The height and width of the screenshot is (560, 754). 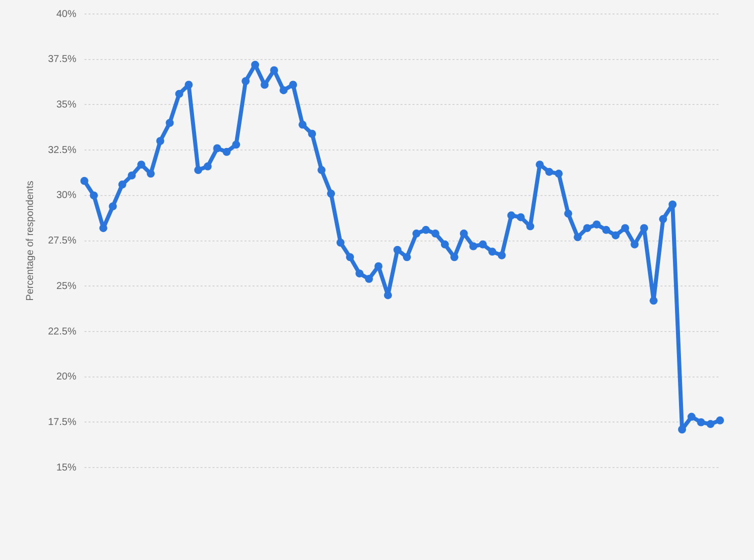 What do you see at coordinates (62, 422) in the screenshot?
I see `y-tick-label: 17.5%` at bounding box center [62, 422].